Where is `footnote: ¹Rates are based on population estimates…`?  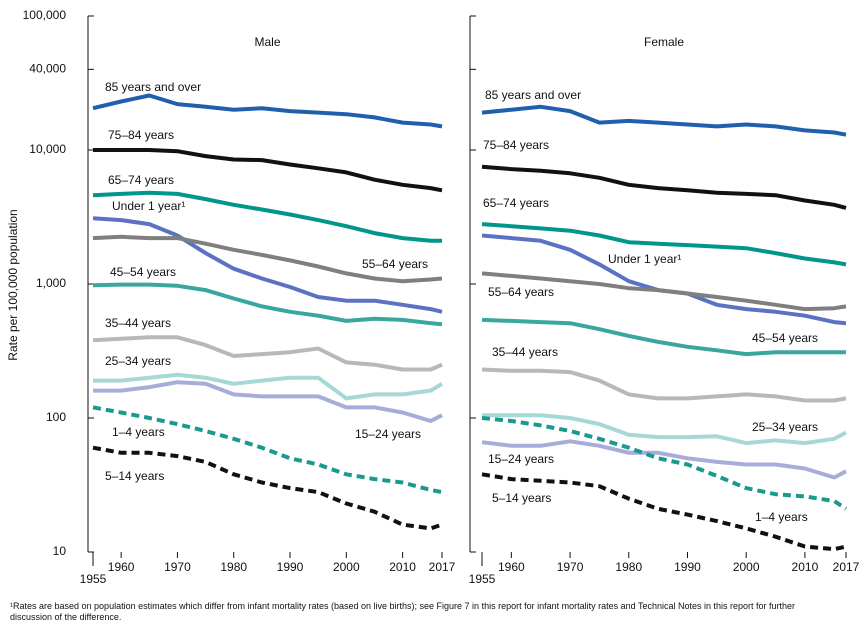 footnote: ¹Rates are based on population estimates… is located at coordinates (403, 611).